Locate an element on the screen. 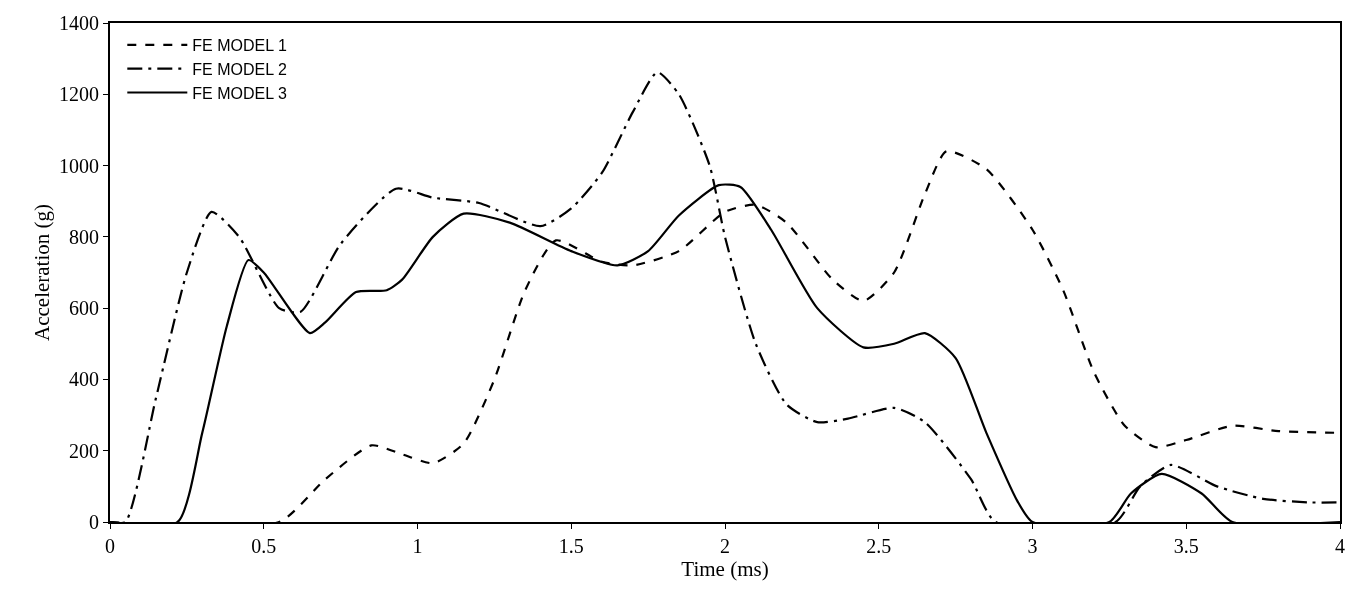 Image resolution: width=1357 pixels, height=600 pixels. y-tick-label: 400 is located at coordinates (84, 379).